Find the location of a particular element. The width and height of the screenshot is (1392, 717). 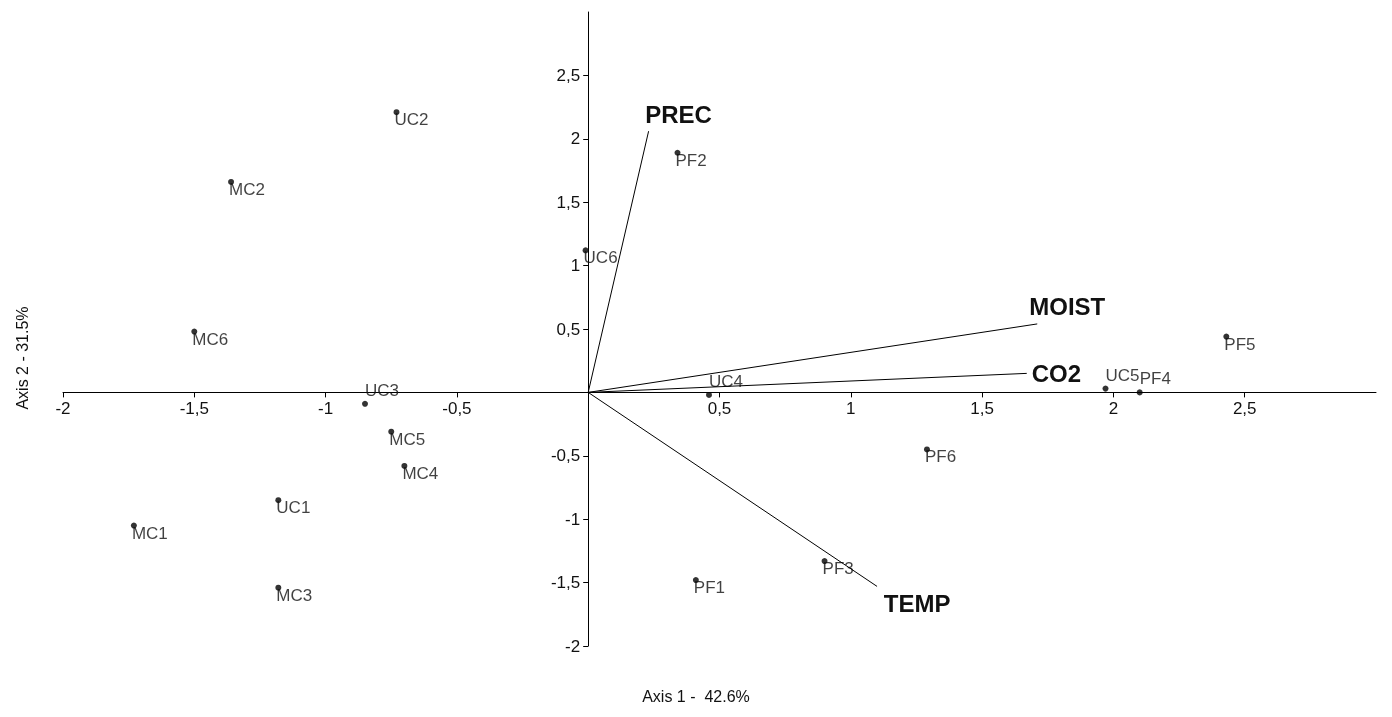

data-label: MC1 is located at coordinates (149, 533).